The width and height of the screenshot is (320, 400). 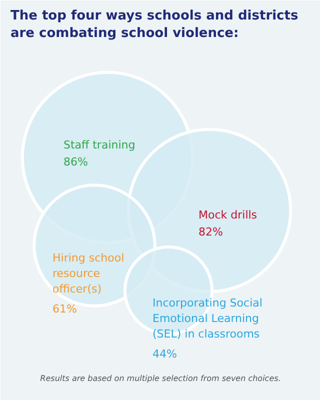 What do you see at coordinates (228, 215) in the screenshot?
I see `category-label: Mock drills` at bounding box center [228, 215].